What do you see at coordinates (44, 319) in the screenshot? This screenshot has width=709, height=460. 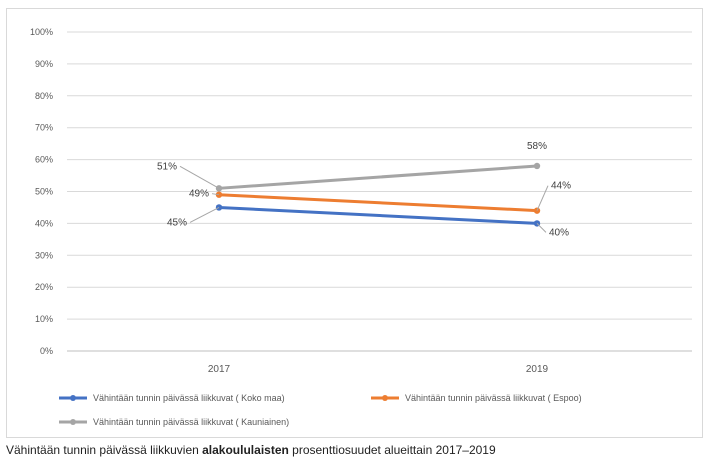 I see `y-tick-label: 10%` at bounding box center [44, 319].